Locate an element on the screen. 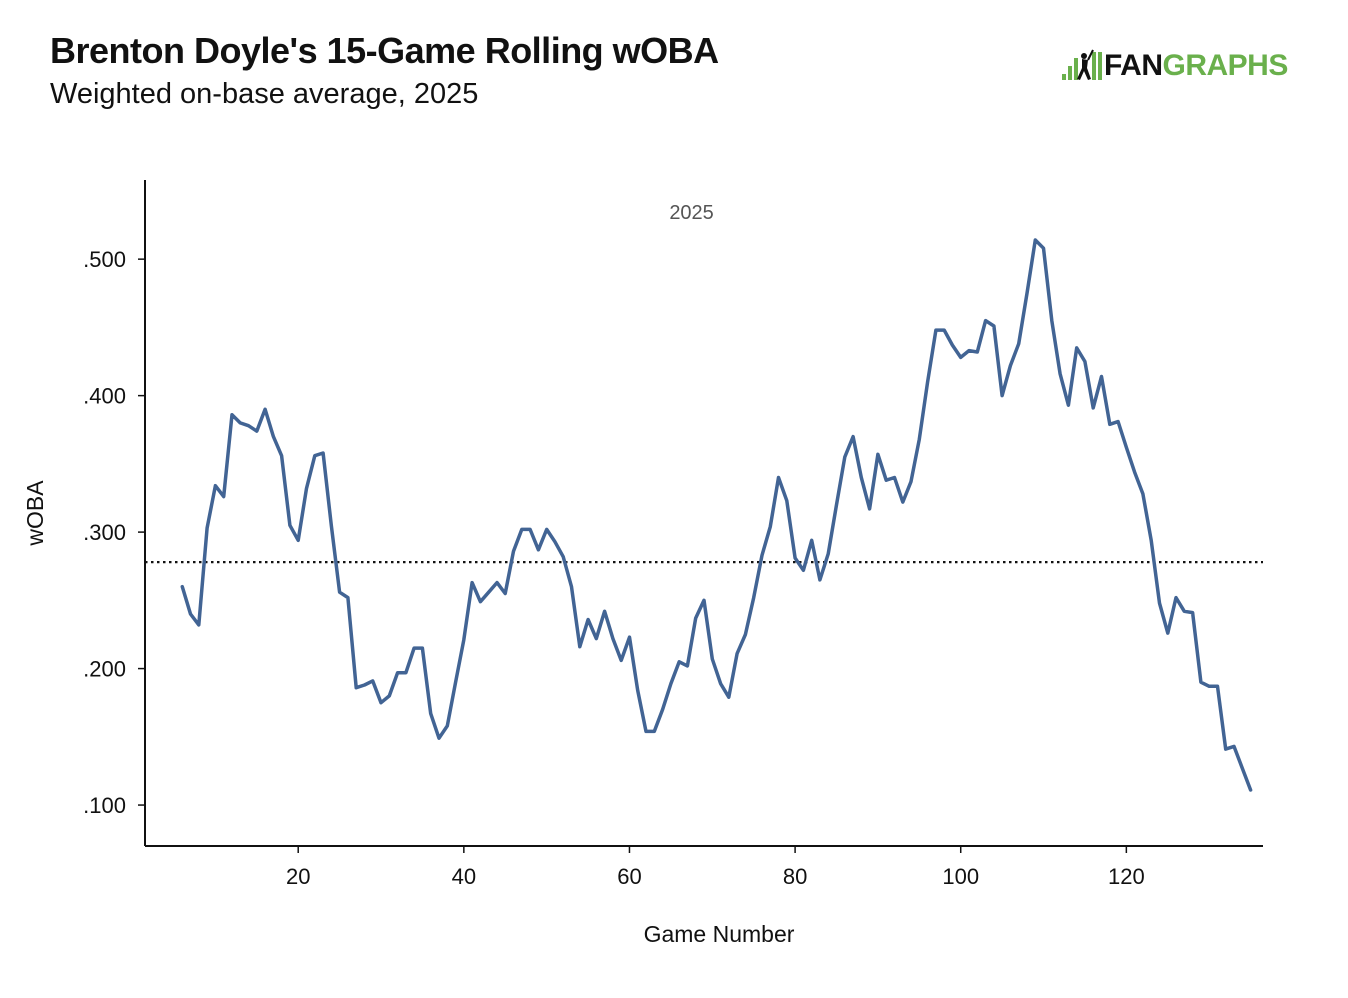 The image size is (1348, 998). x-tick-label: 20 is located at coordinates (298, 876).